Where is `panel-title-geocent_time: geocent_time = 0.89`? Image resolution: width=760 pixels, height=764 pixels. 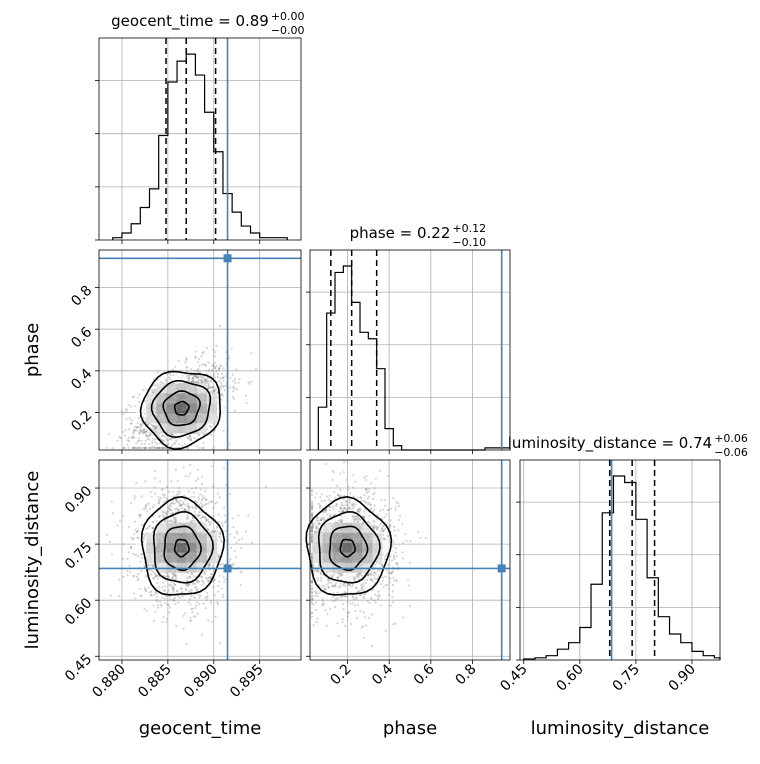 panel-title-geocent_time: geocent_time = 0.89 is located at coordinates (190, 21).